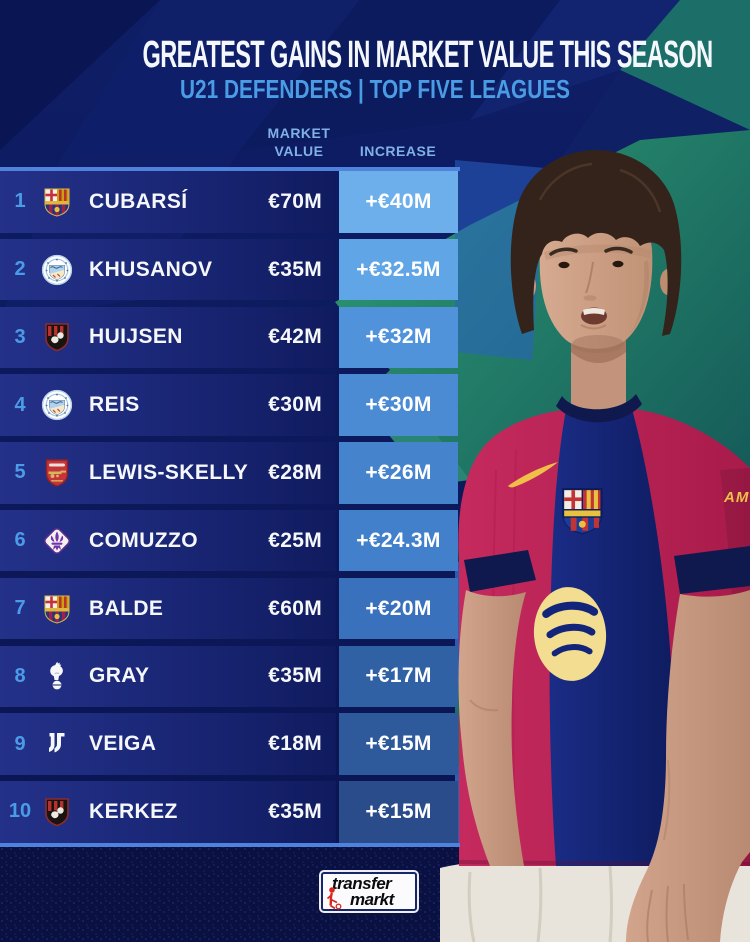 The image size is (750, 942). Describe the element at coordinates (143, 540) in the screenshot. I see `player-name: COMUZZO` at that location.